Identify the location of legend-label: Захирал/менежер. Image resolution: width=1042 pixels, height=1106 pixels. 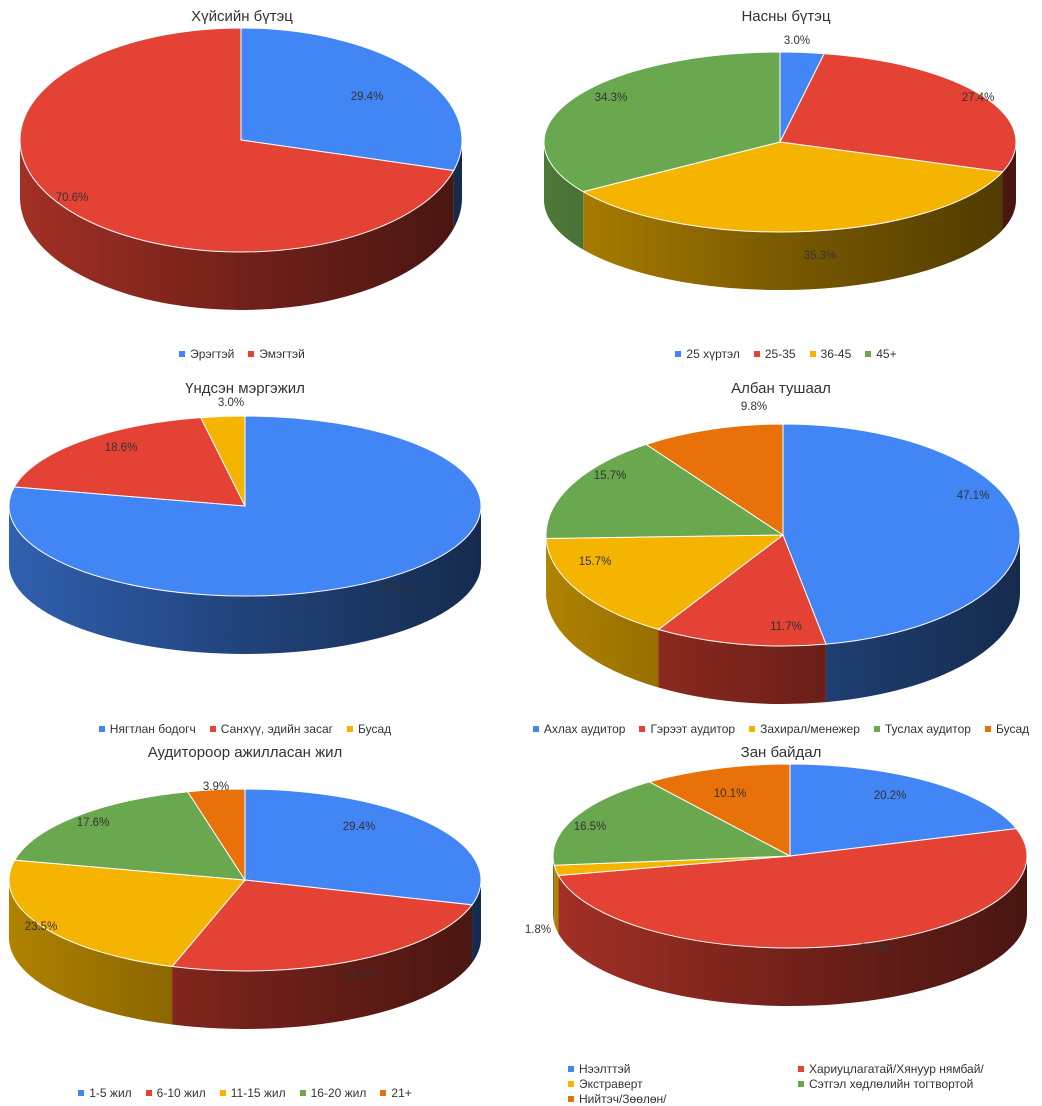
(810, 729).